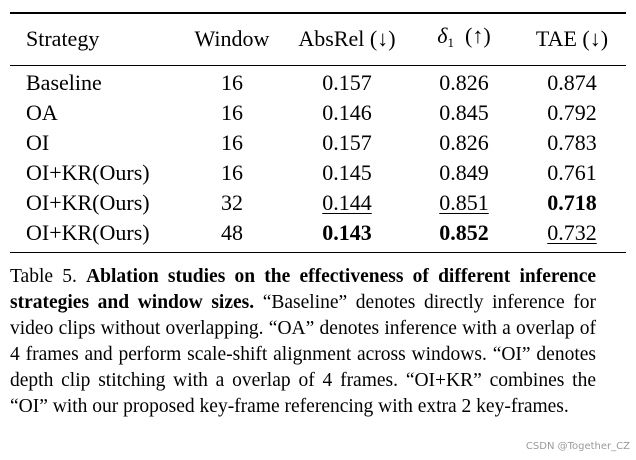  I want to click on header-delta1-arrow: (↑), so click(478, 35).